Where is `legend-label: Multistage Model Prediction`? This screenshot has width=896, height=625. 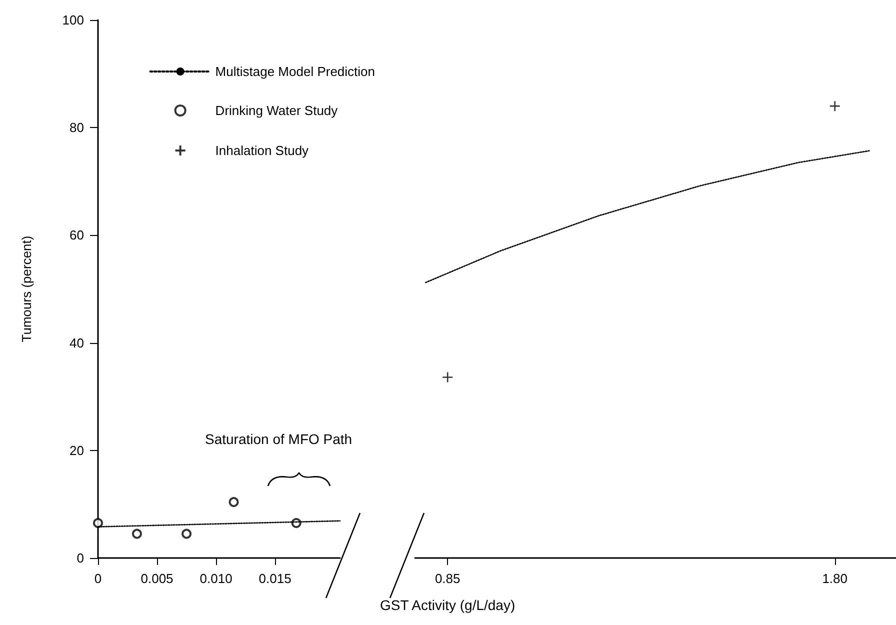
legend-label: Multistage Model Prediction is located at coordinates (295, 71).